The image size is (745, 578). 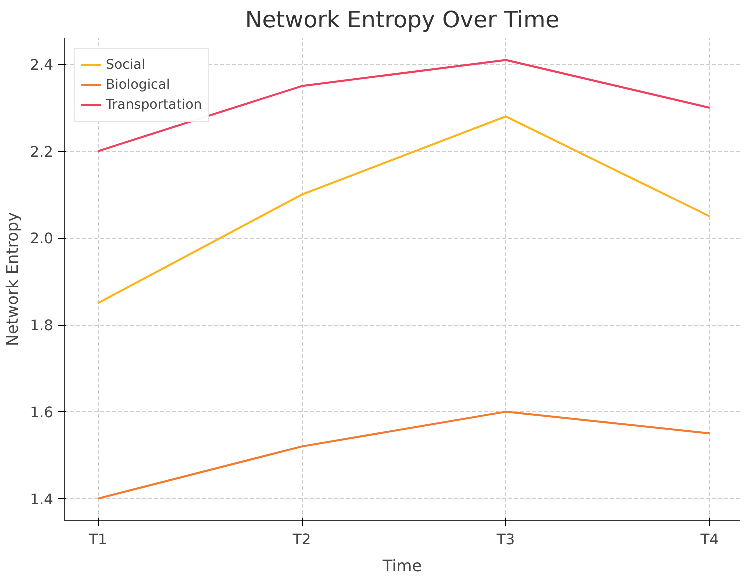 What do you see at coordinates (42, 413) in the screenshot?
I see `y-tick-label: 1.6` at bounding box center [42, 413].